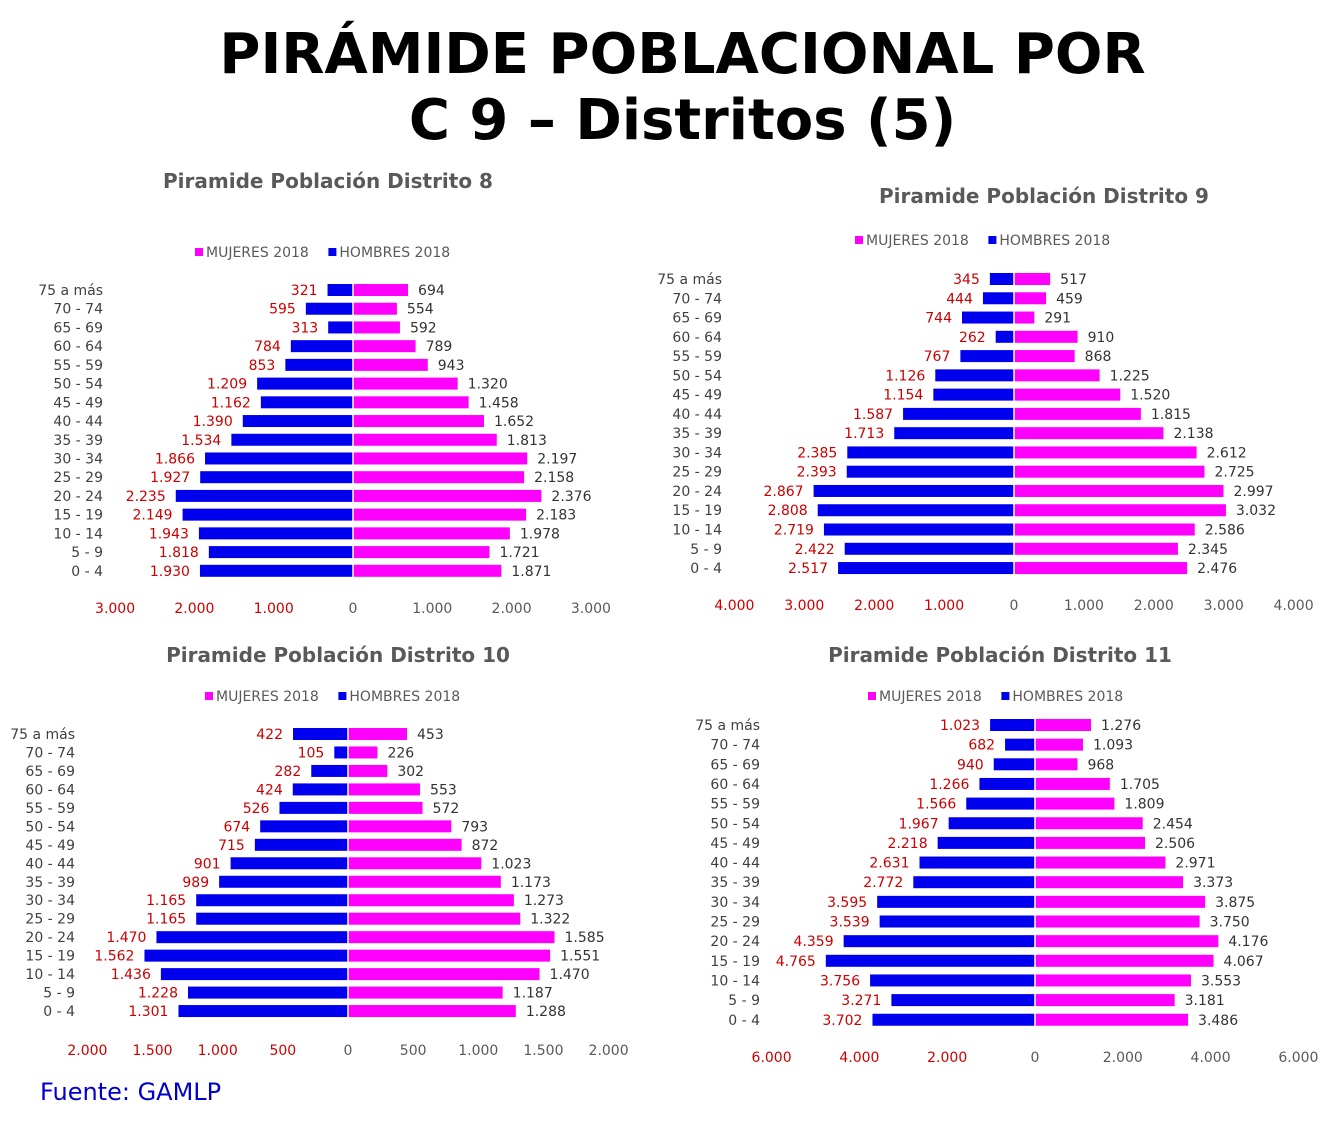 Image resolution: width=1337 pixels, height=1125 pixels. What do you see at coordinates (540, 534) in the screenshot?
I see `data-label-mujeres: 1.978` at bounding box center [540, 534].